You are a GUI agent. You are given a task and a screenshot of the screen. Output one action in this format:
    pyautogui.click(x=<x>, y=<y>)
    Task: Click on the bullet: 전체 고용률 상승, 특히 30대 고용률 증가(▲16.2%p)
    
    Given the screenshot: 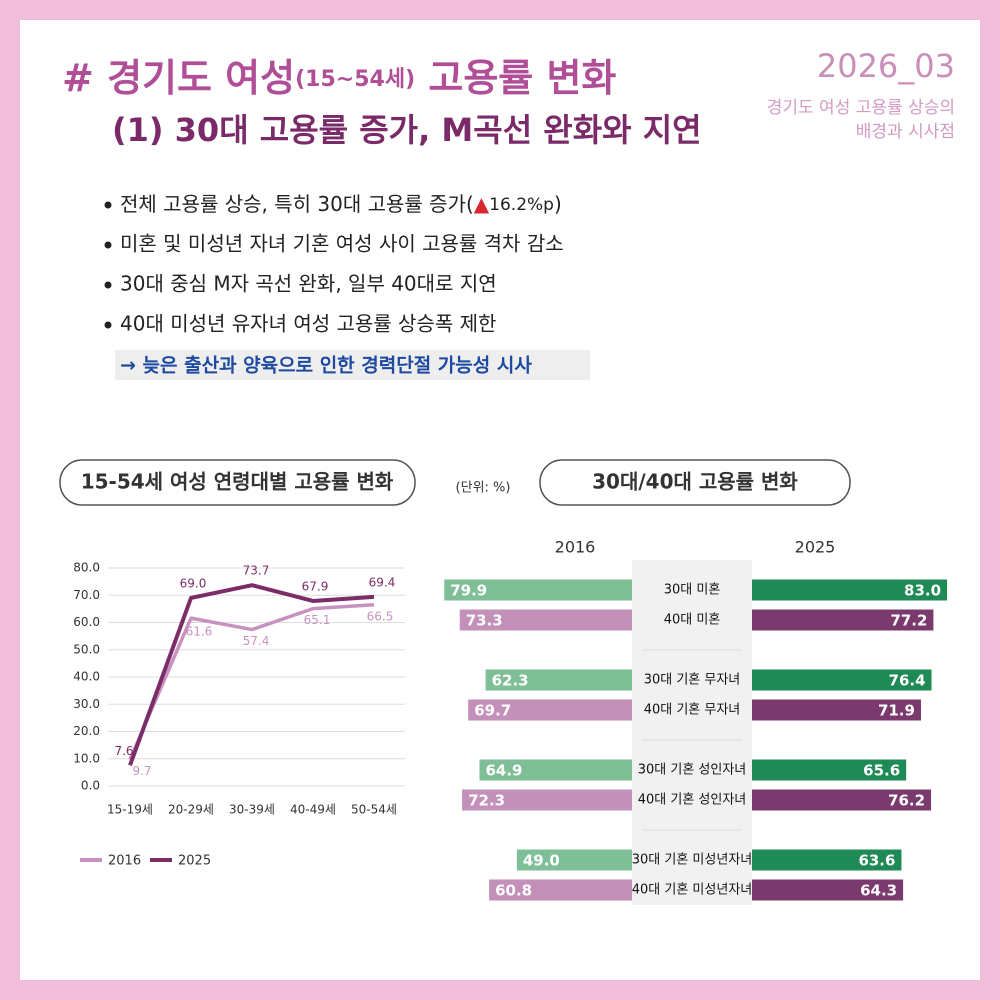 What is the action you would take?
    pyautogui.click(x=341, y=204)
    